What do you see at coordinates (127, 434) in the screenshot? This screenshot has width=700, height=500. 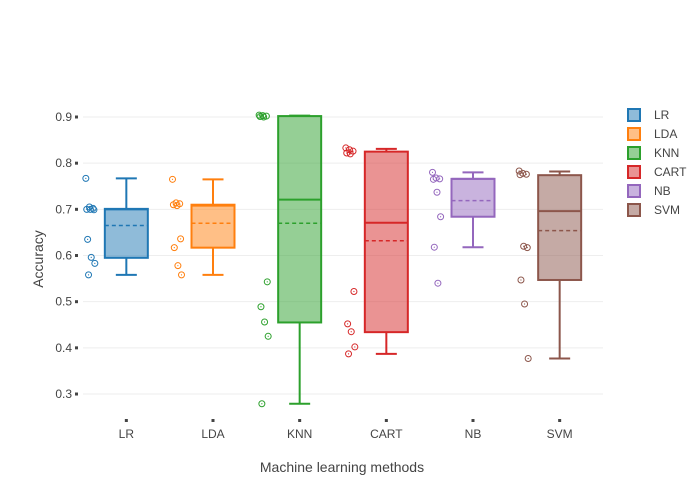 I see `x-tick-label: LR` at bounding box center [127, 434].